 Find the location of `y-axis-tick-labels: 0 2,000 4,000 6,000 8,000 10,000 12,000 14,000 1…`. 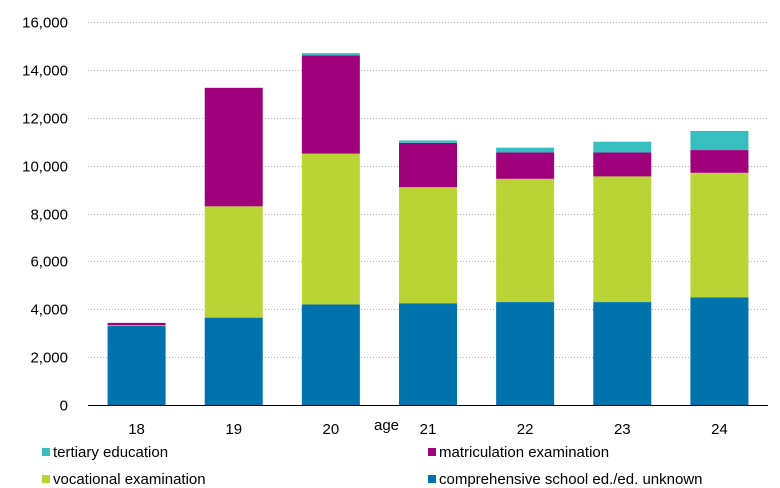

y-axis-tick-labels: 0 2,000 4,000 6,000 8,000 10,000 12,000 14,000 1… is located at coordinates (45, 215).